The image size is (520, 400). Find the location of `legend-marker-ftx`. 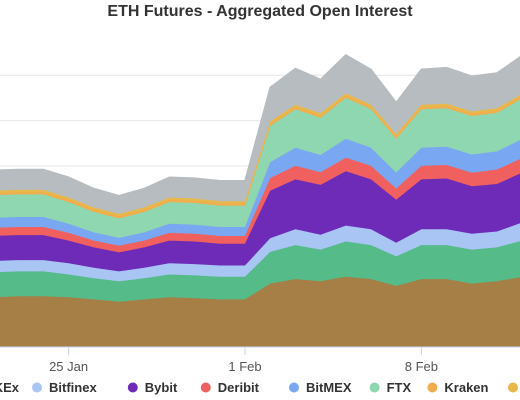

legend-marker-ftx is located at coordinates (374, 387).